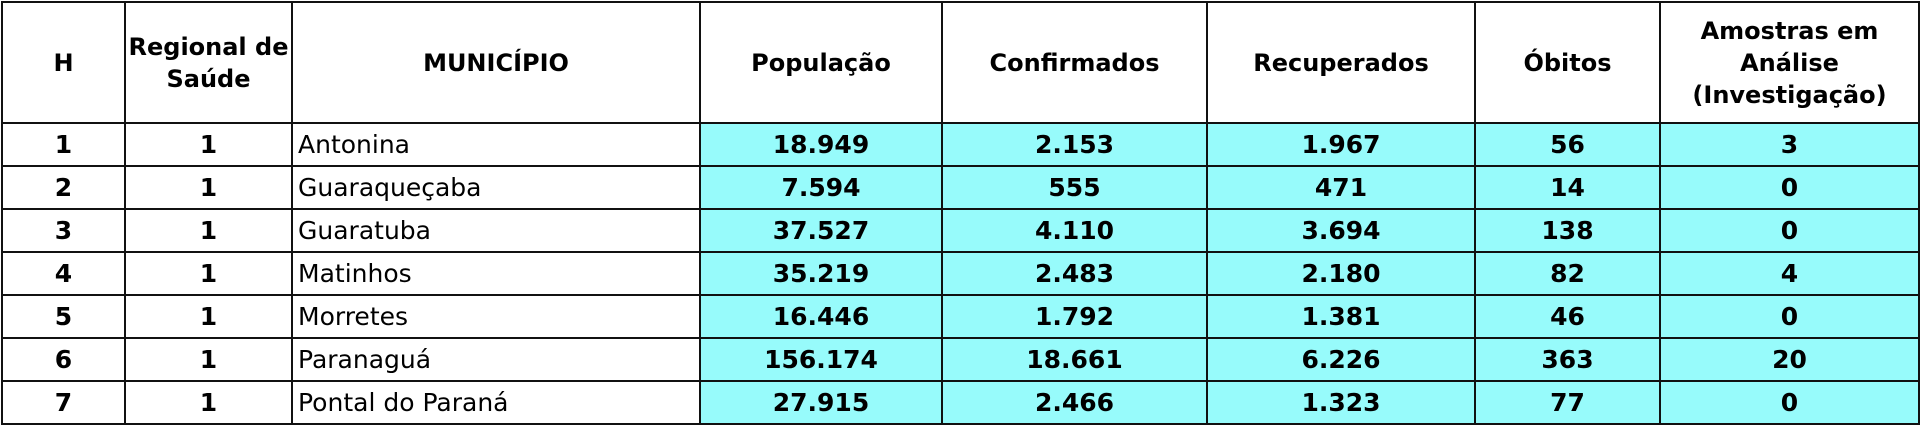 This screenshot has width=1920, height=435. I want to click on cell-populacao: 27.915, so click(821, 402).